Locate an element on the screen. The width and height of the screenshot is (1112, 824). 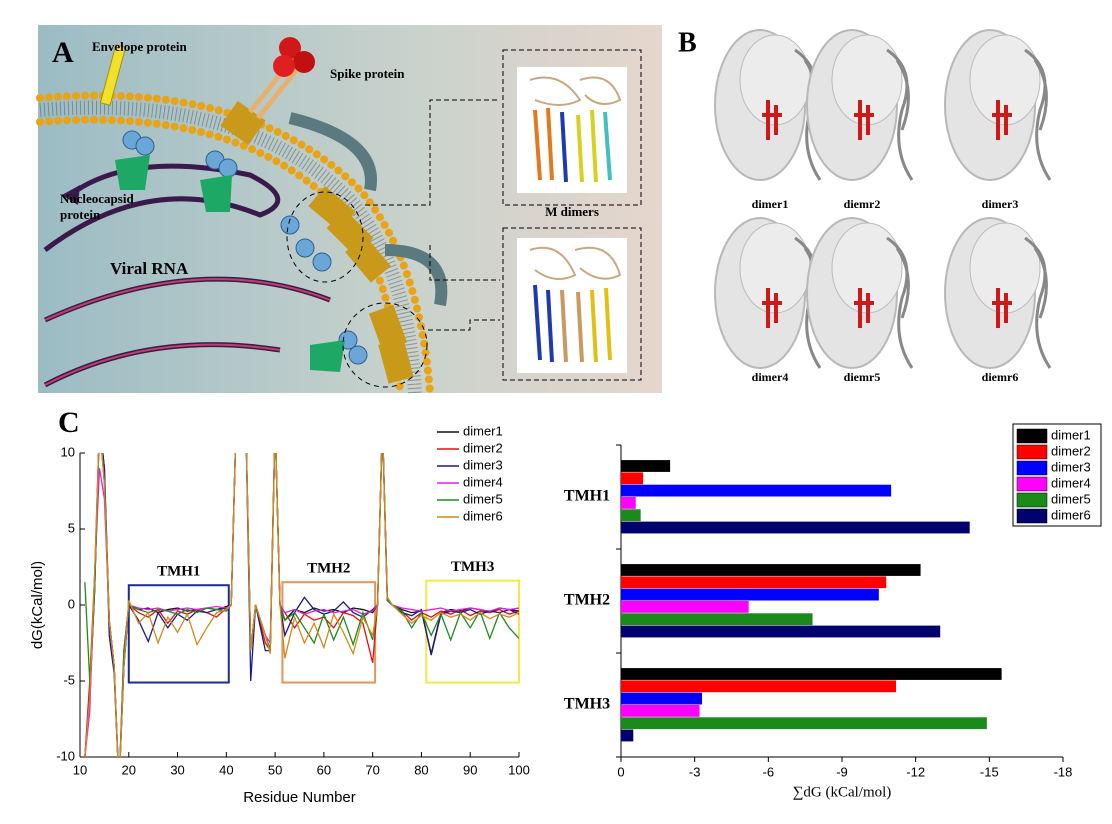
dimer-circle is located at coordinates (385, 345).